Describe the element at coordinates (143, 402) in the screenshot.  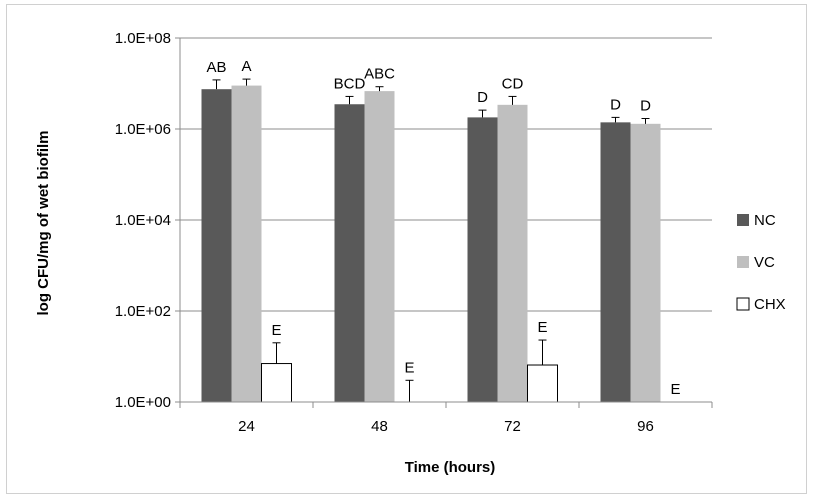
I see `y-tick-label: 1.0E+00` at that location.